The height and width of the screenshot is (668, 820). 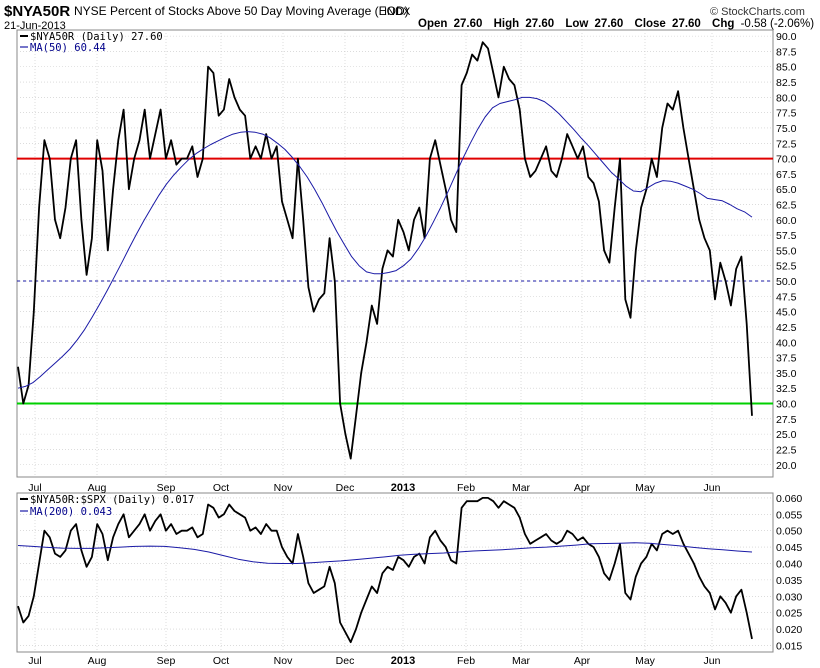 I want to click on y-tick-label: 30.0, so click(x=786, y=405).